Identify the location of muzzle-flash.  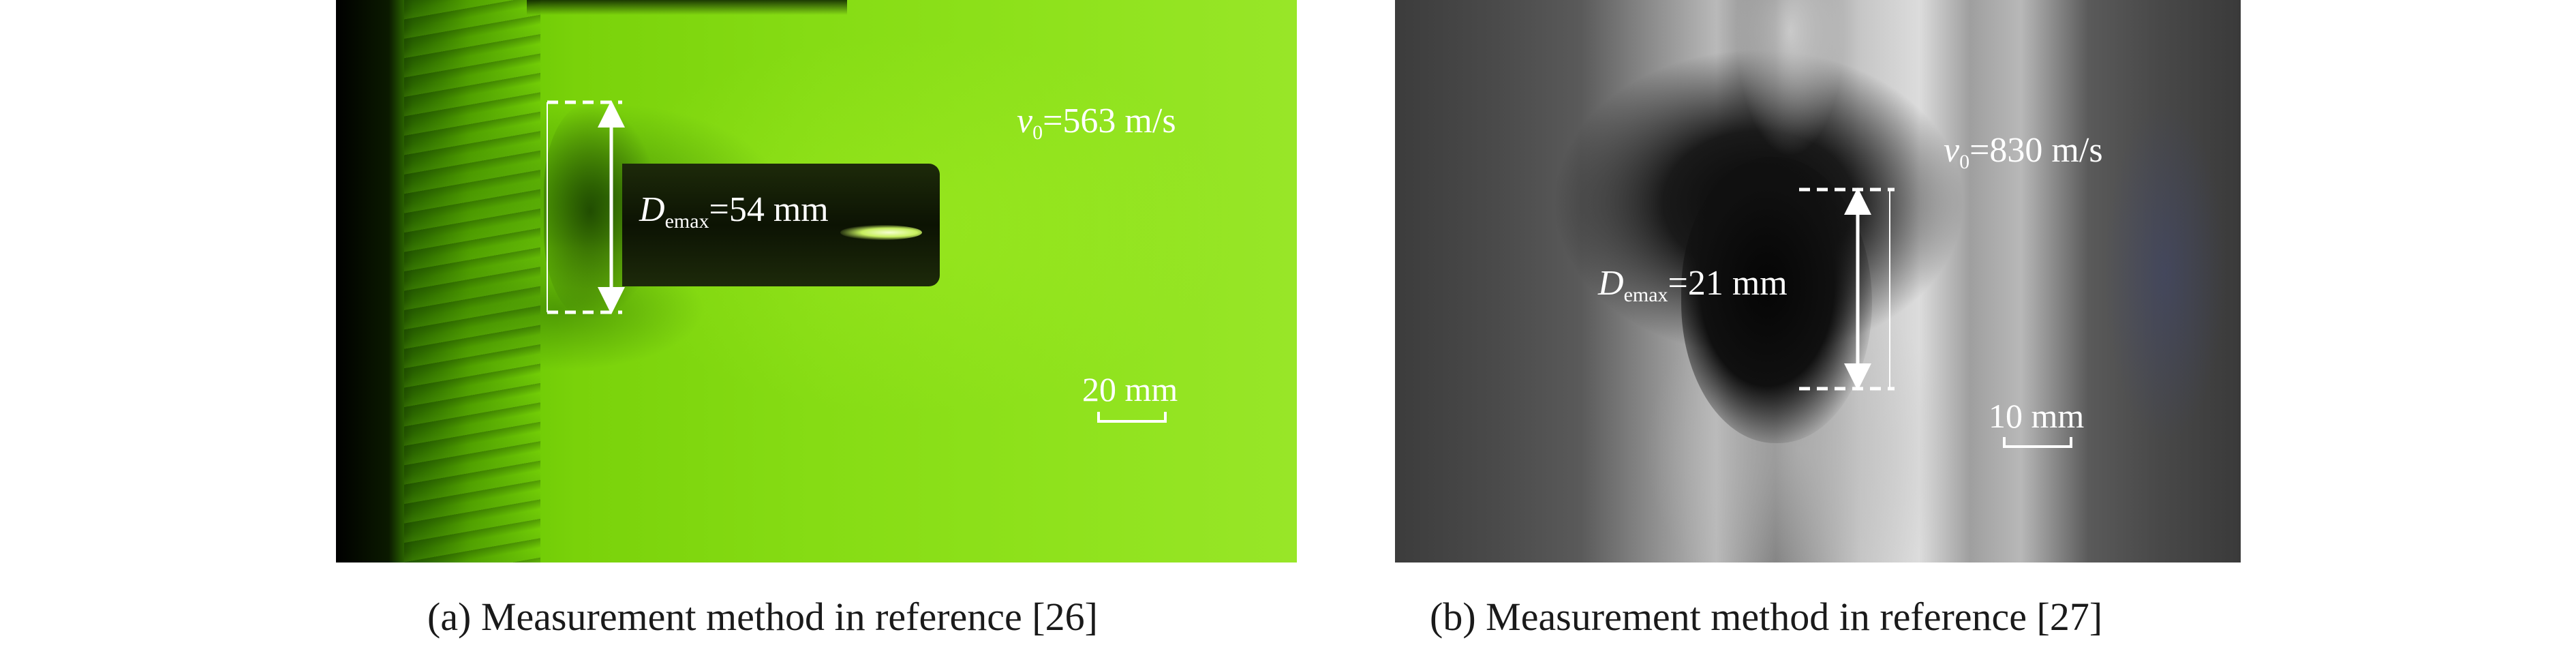
(881, 232).